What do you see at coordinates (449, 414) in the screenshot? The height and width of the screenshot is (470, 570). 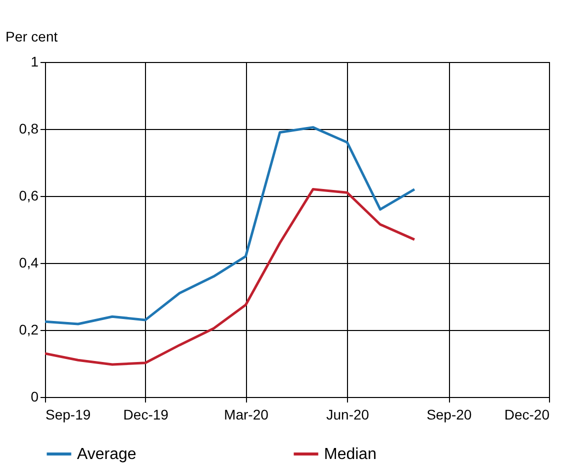 I see `x-tick-label: Sep-20` at bounding box center [449, 414].